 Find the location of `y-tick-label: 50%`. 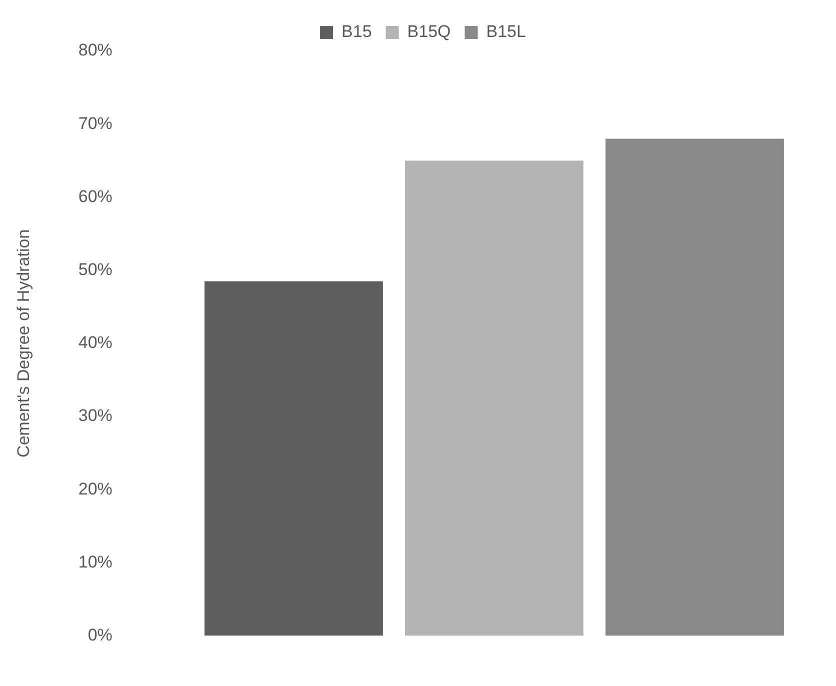

y-tick-label: 50% is located at coordinates (95, 269).